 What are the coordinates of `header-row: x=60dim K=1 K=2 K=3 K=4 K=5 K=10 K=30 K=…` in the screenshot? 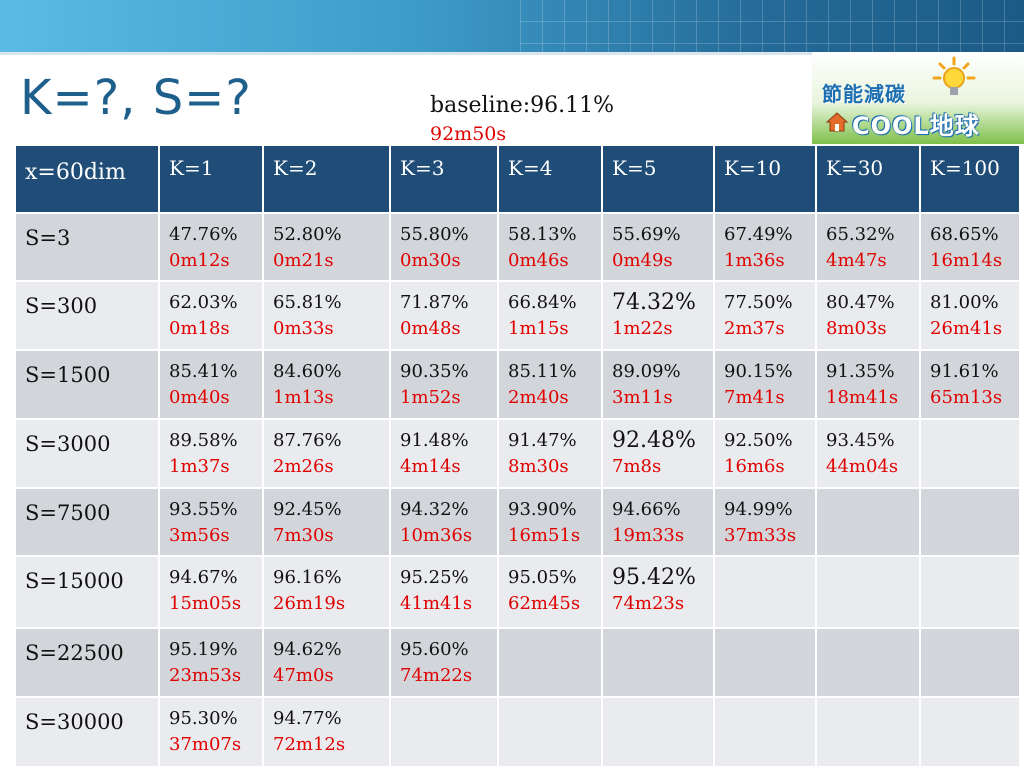 It's located at (517, 179).